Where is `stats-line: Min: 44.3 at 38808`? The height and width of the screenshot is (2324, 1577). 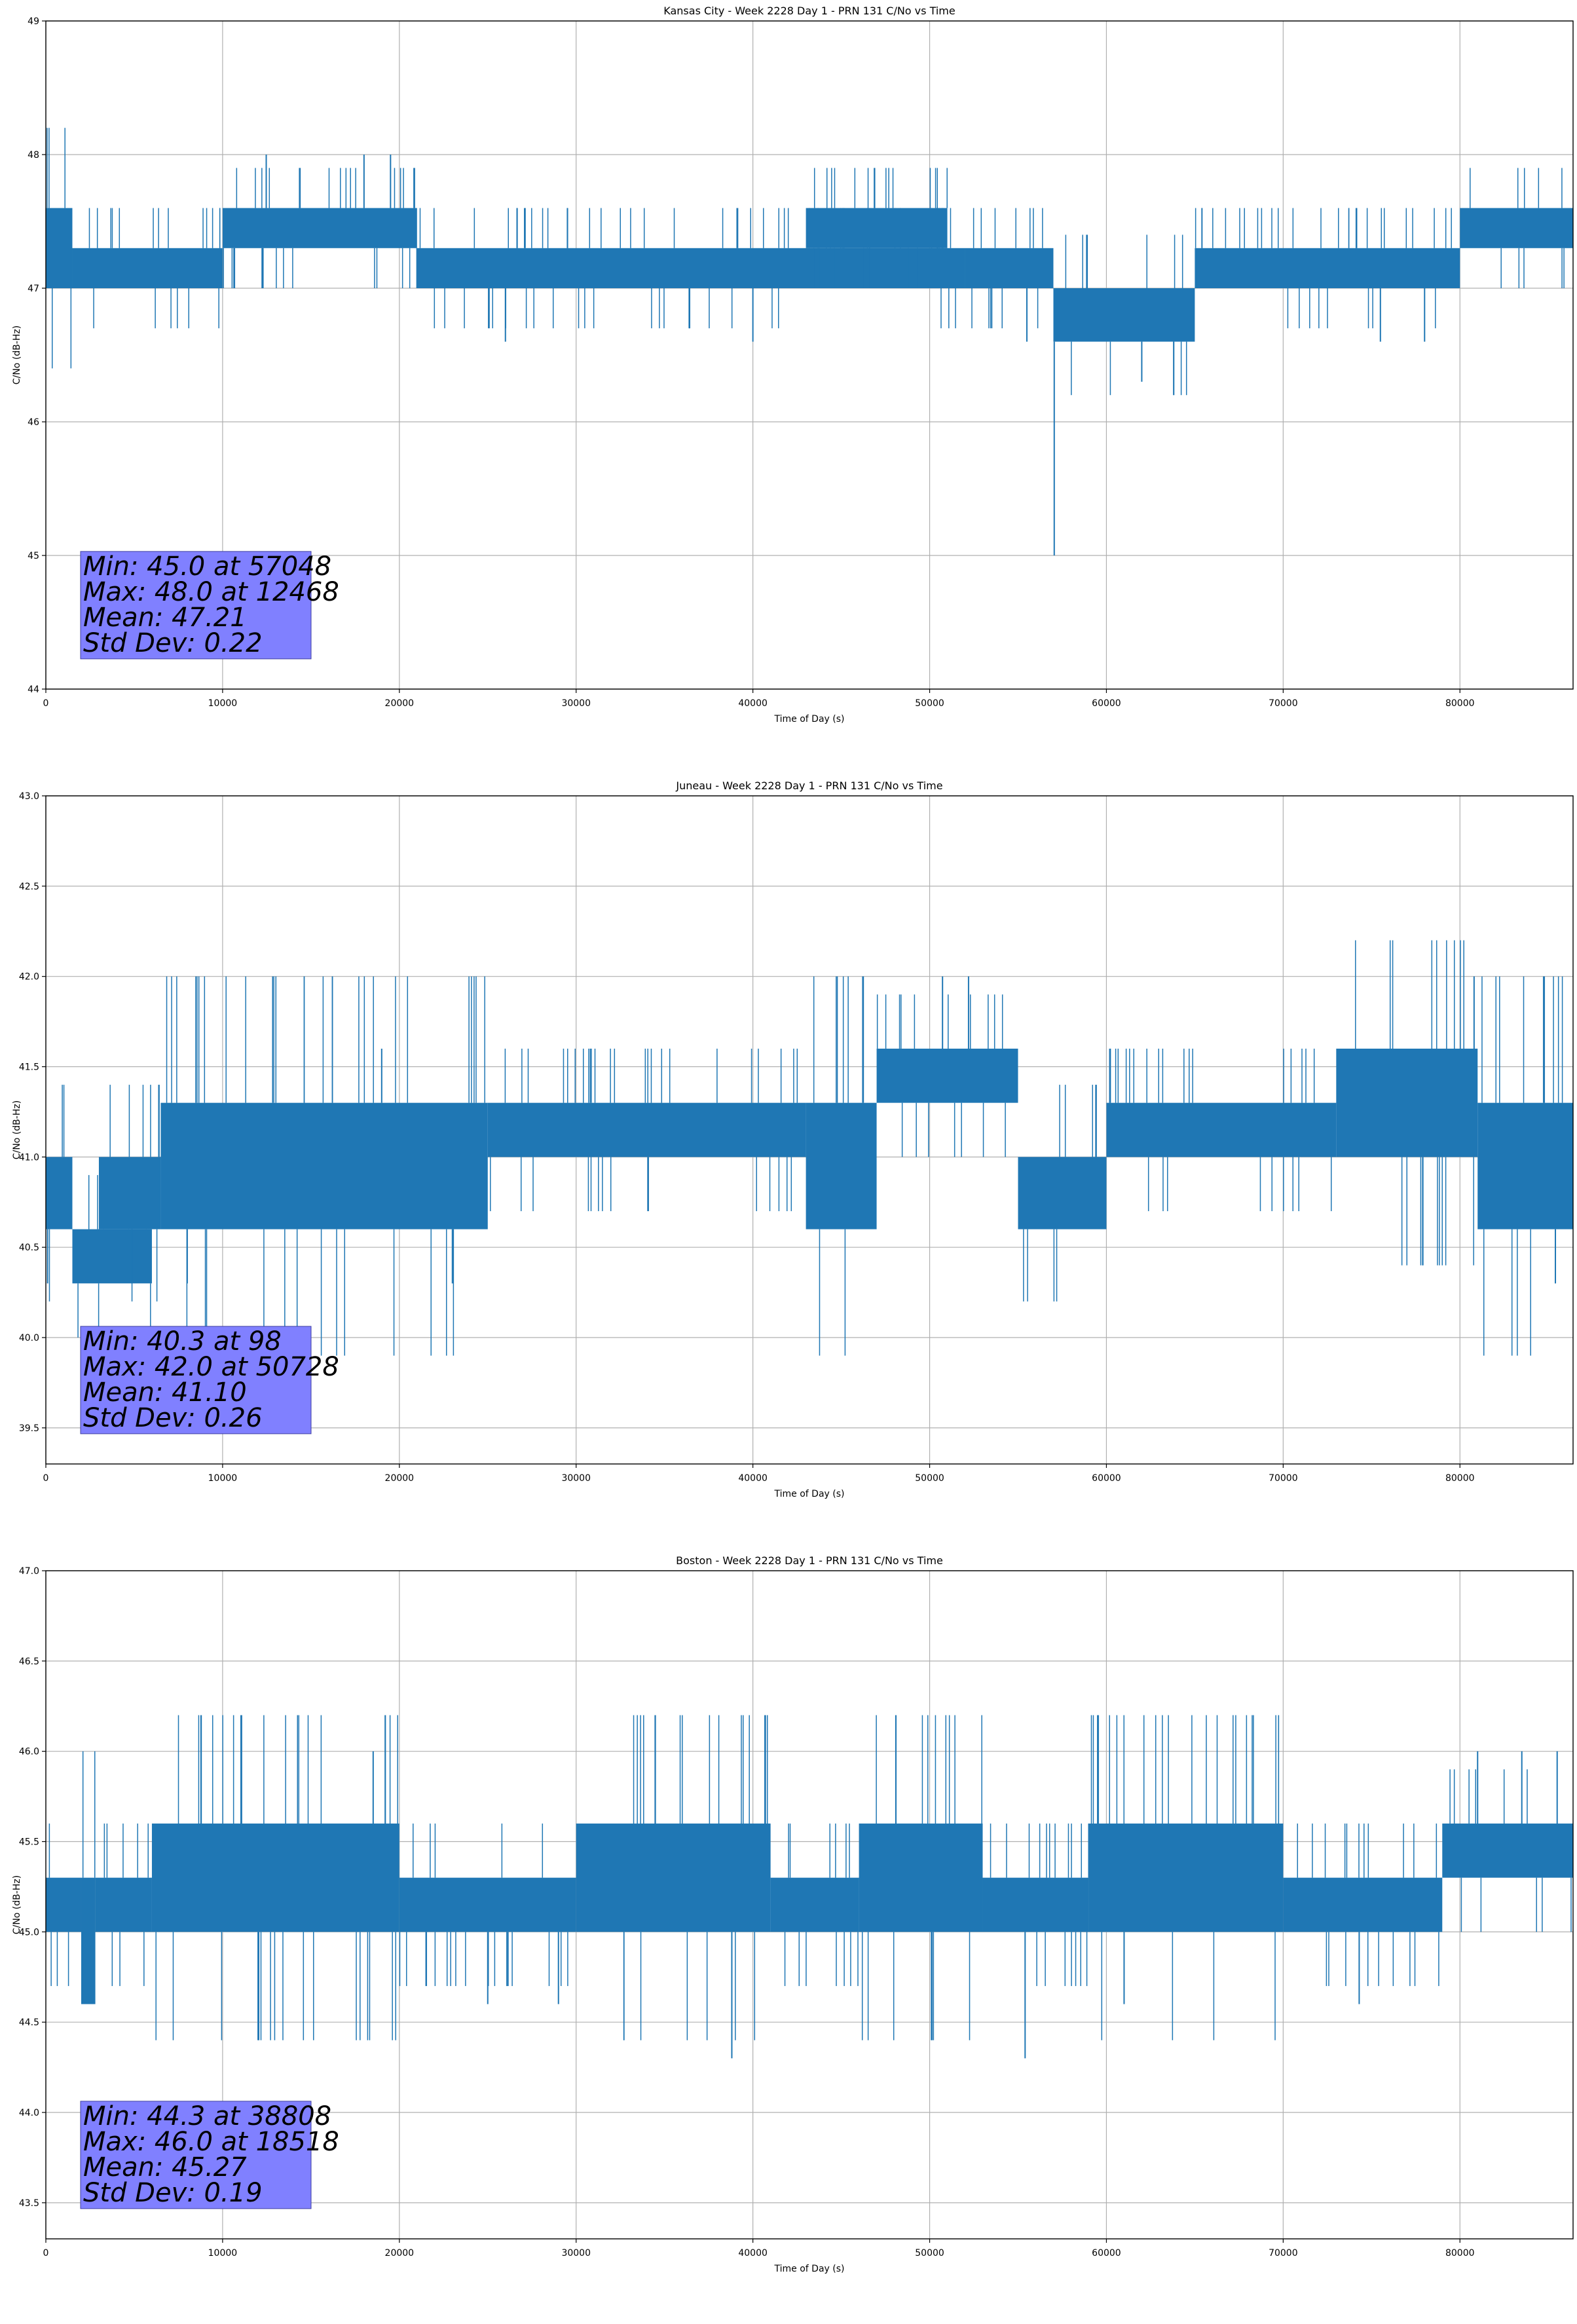 stats-line: Min: 44.3 at 38808 is located at coordinates (207, 2116).